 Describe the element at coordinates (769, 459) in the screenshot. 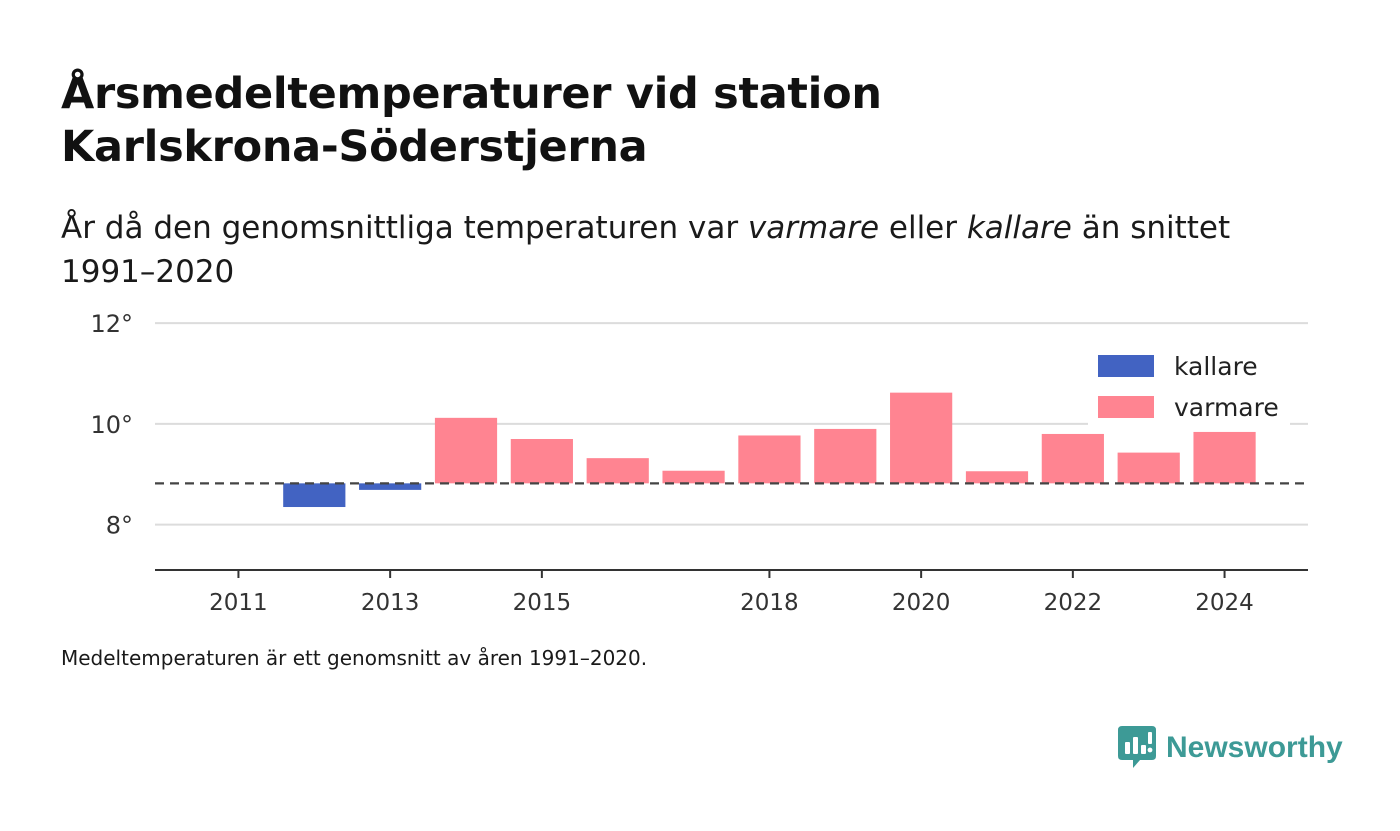

I see `bar-2018` at that location.